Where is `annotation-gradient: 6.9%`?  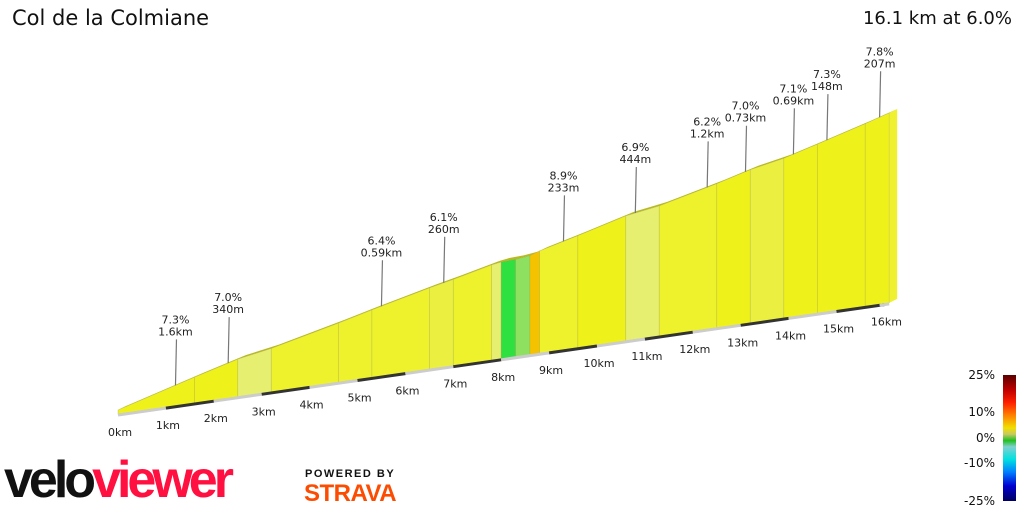 annotation-gradient: 6.9% is located at coordinates (635, 147).